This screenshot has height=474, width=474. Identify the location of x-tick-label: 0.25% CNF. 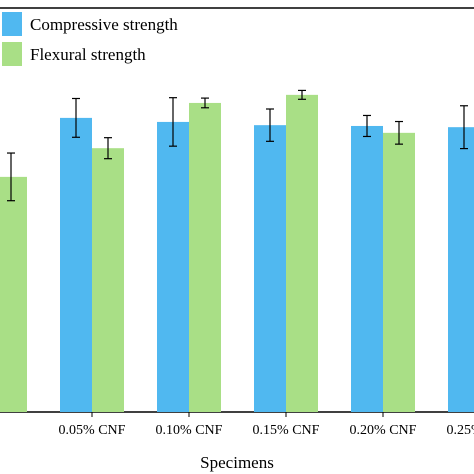
(460, 430).